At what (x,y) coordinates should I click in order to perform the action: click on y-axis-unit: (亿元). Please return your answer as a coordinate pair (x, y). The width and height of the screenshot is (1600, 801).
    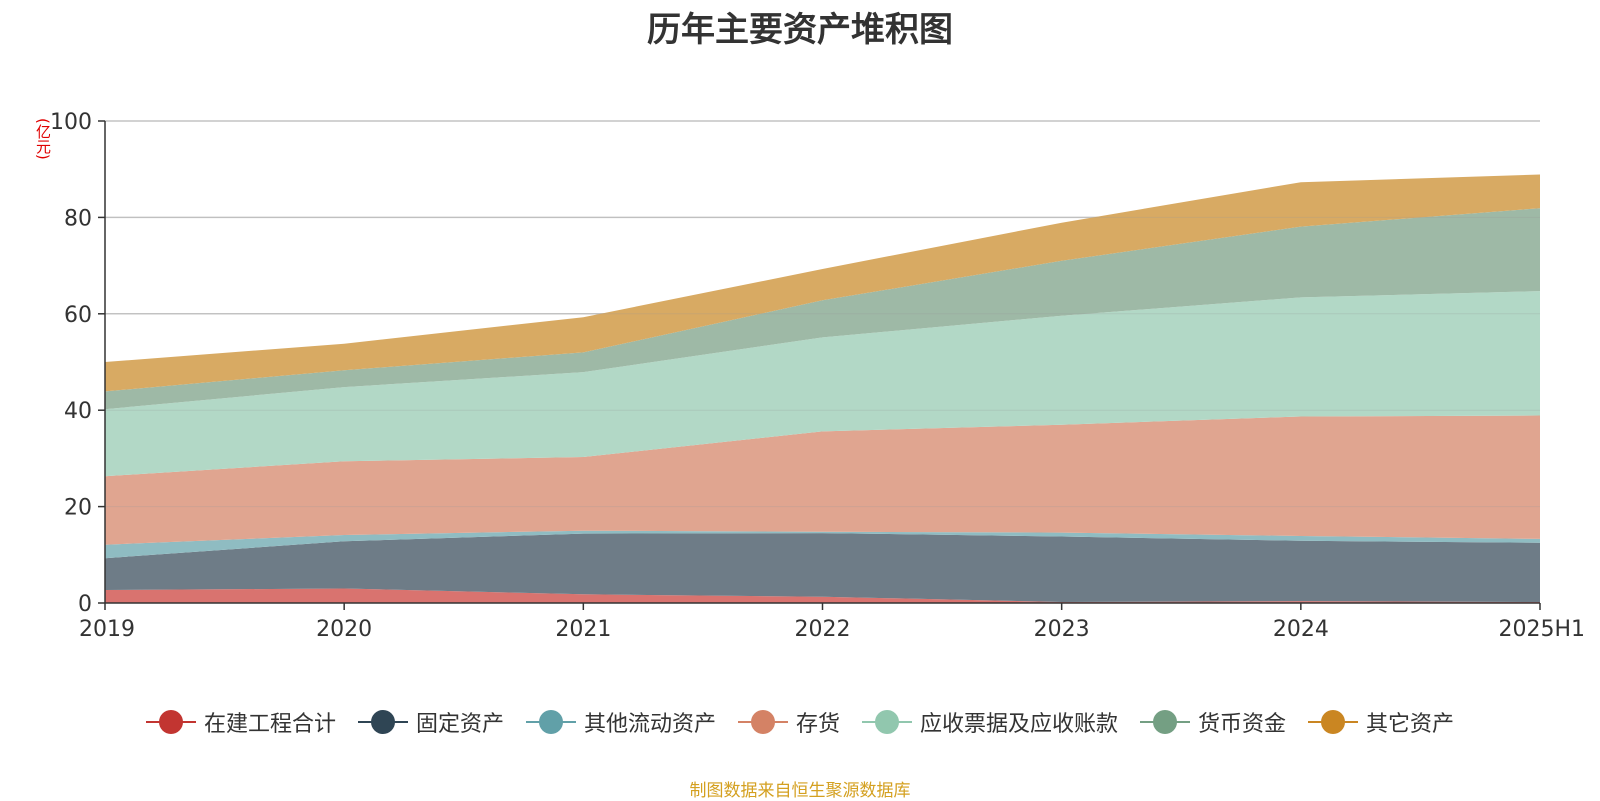
    Looking at the image, I should click on (43, 139).